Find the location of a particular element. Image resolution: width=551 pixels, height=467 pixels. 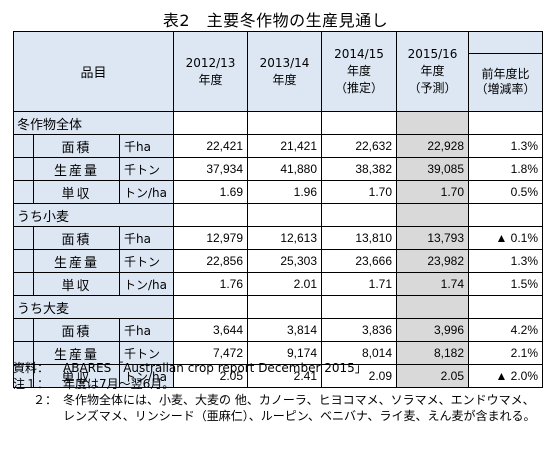

value-cell: 3,996 is located at coordinates (433, 330).